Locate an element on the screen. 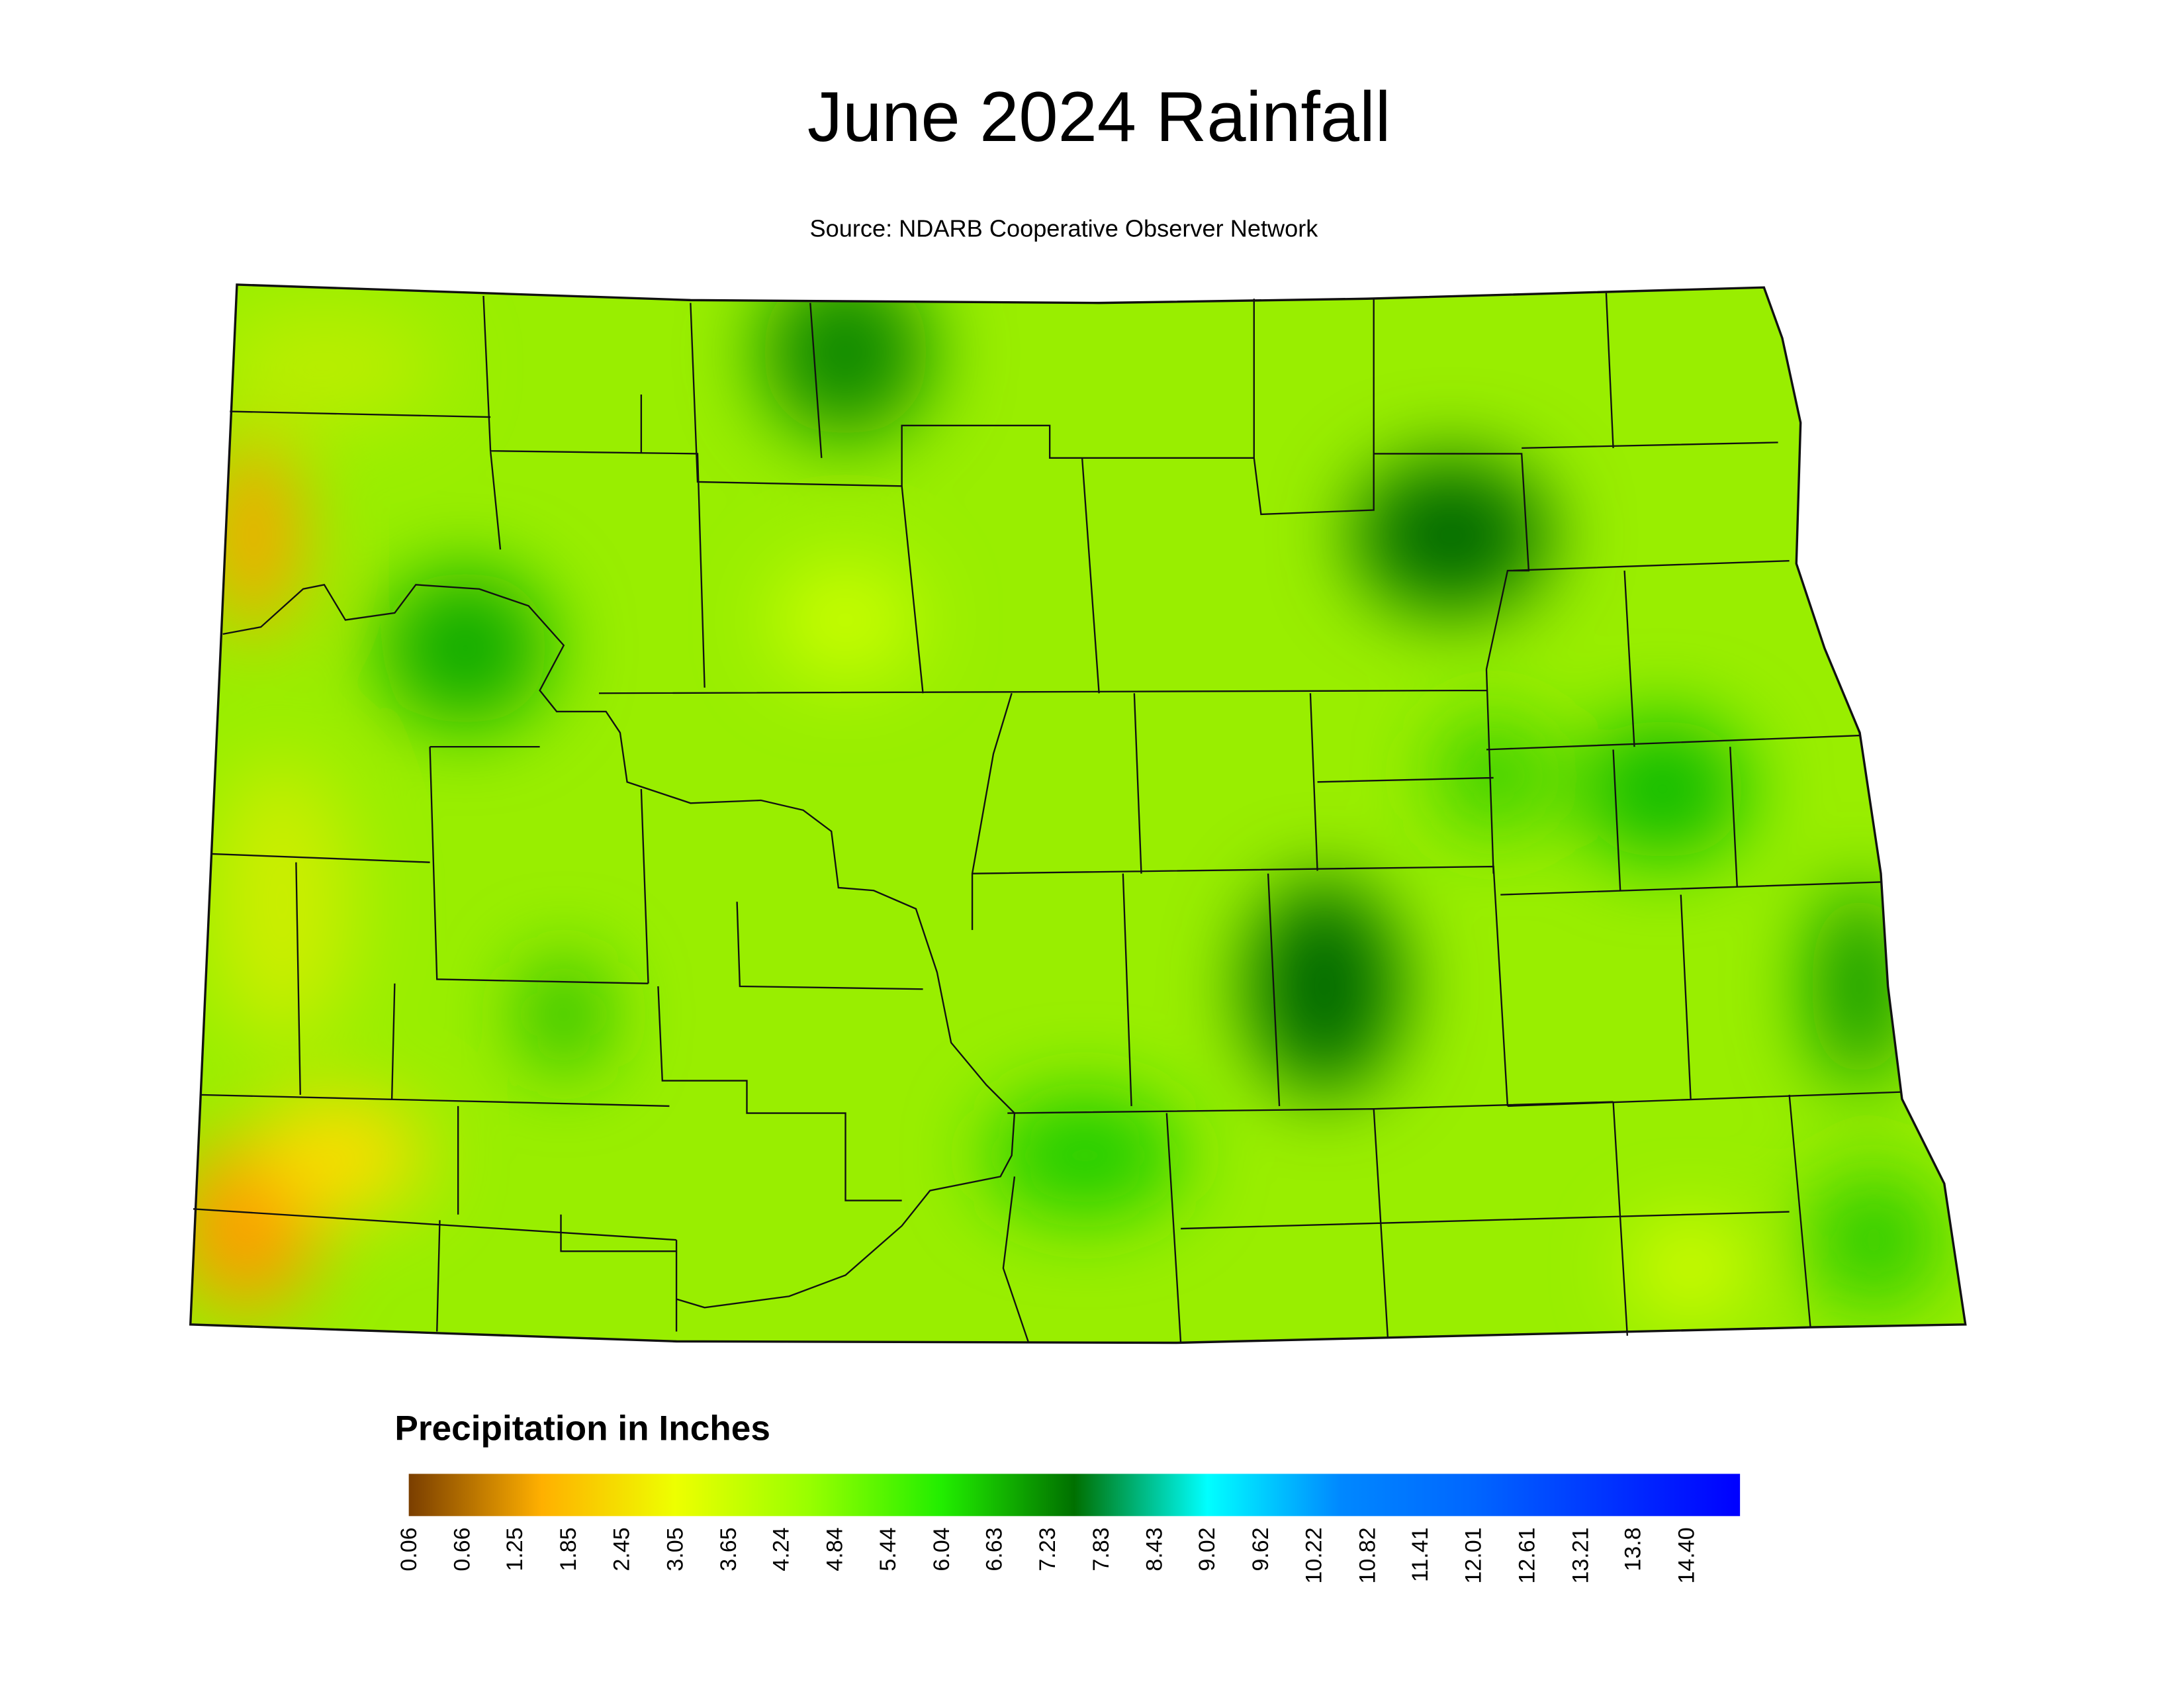 Image resolution: width=2184 pixels, height=1688 pixels. legend-tick-label: 5.44 is located at coordinates (889, 1549).